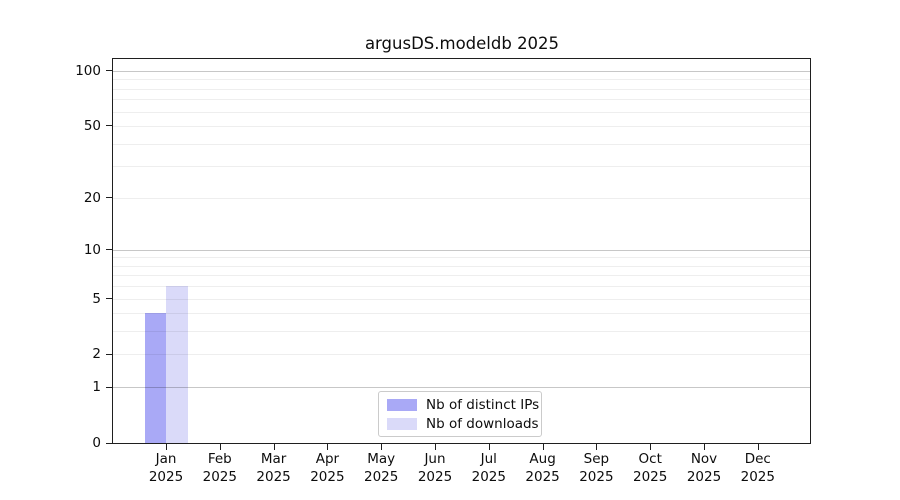 The width and height of the screenshot is (900, 500). Describe the element at coordinates (92, 197) in the screenshot. I see `y-tick-label: 20` at that location.